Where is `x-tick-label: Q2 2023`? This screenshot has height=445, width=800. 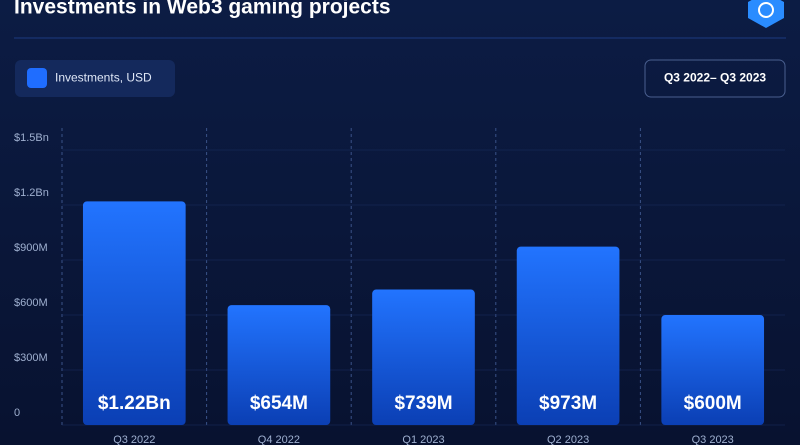 x-tick-label: Q2 2023 is located at coordinates (568, 439).